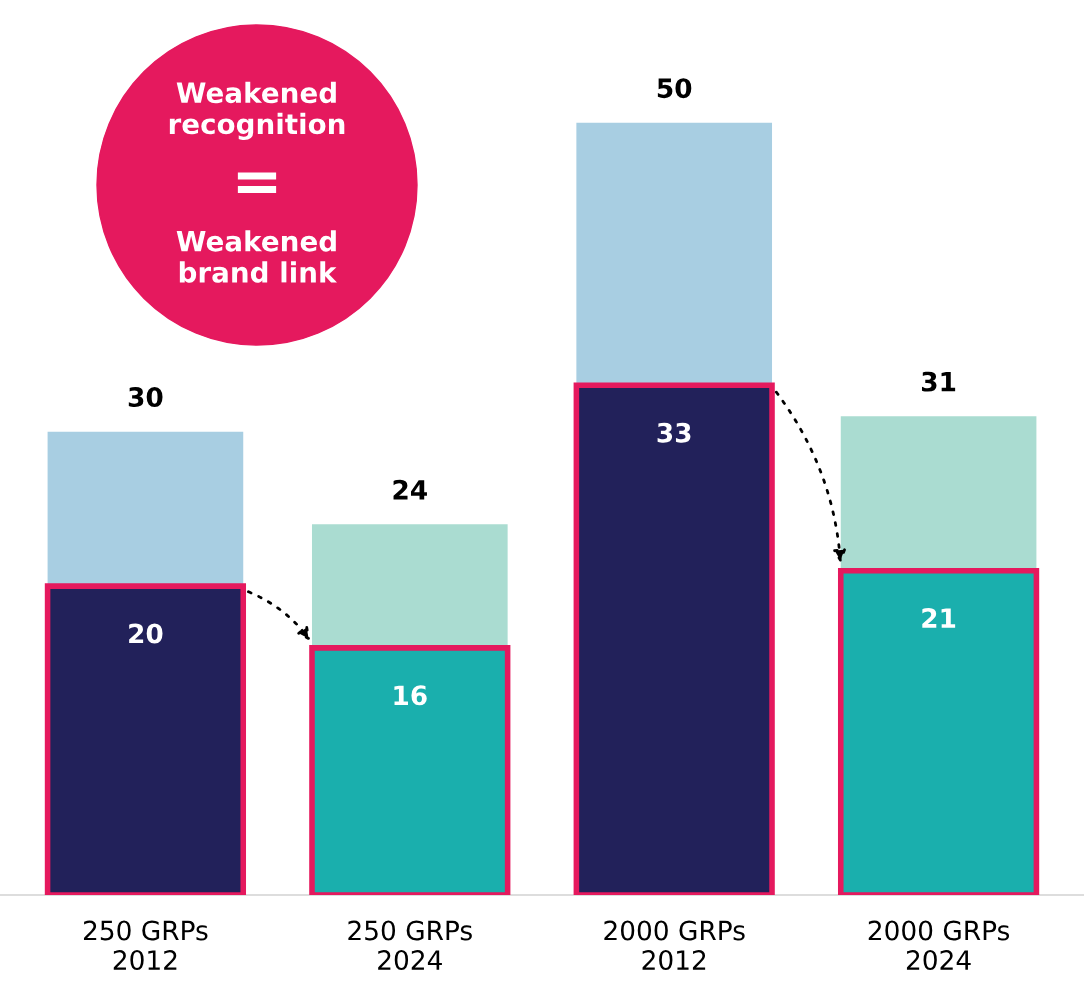 This screenshot has width=1084, height=989. What do you see at coordinates (145, 397) in the screenshot?
I see `total-label: 30` at bounding box center [145, 397].